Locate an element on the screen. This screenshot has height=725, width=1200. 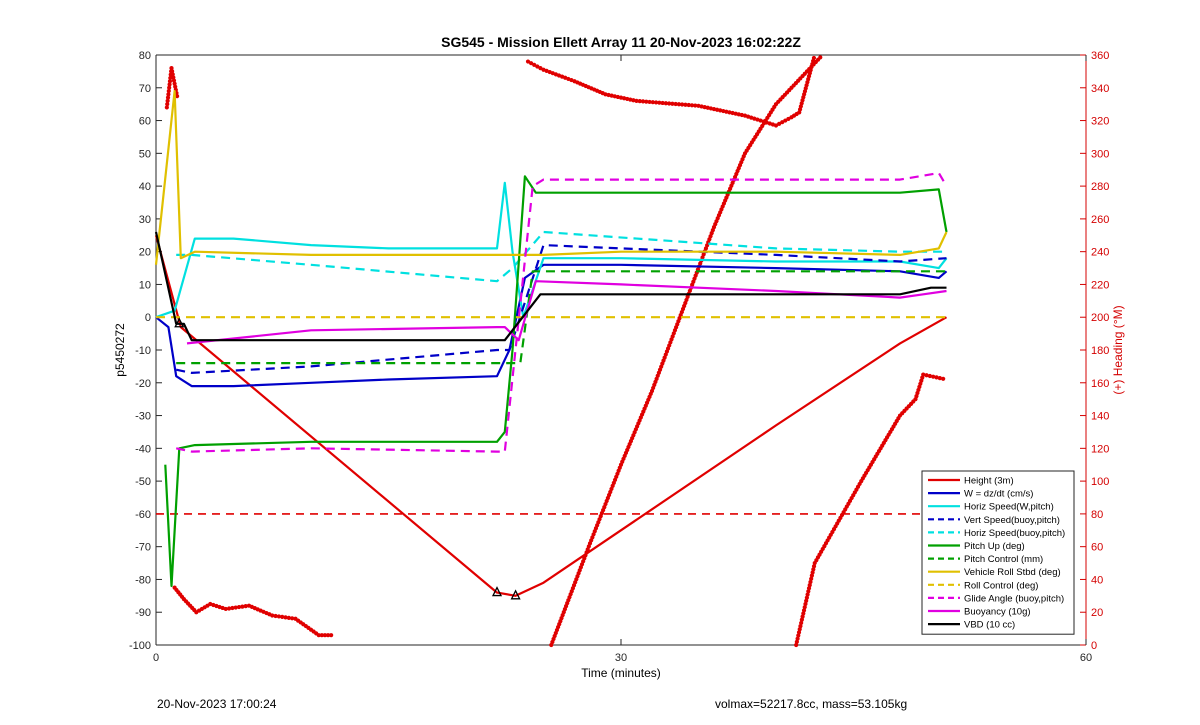
y2-tick-label: 60 is located at coordinates (1097, 548).